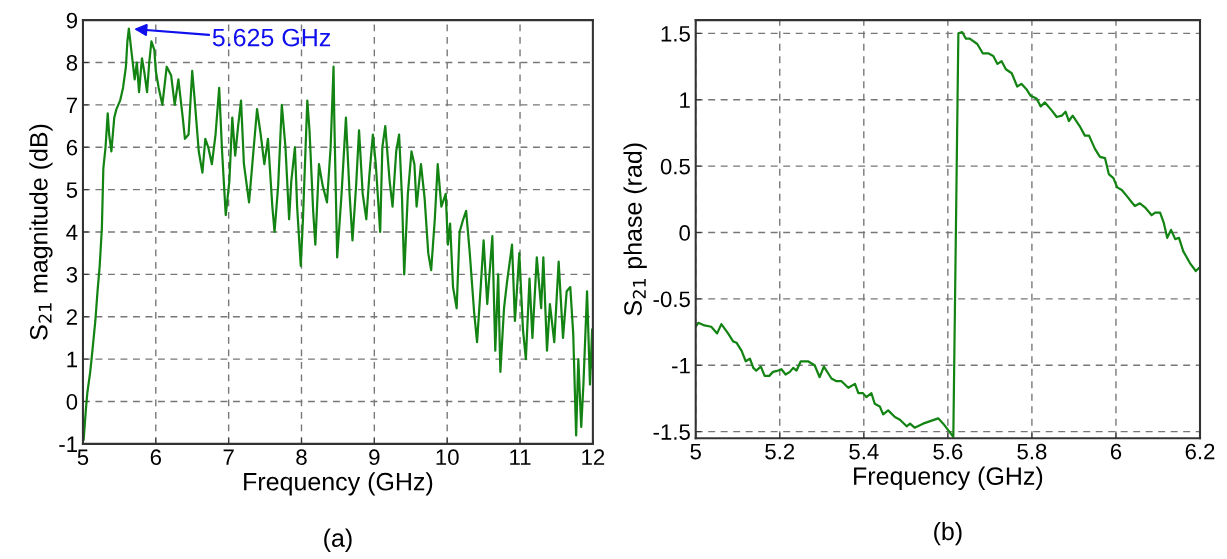  Describe the element at coordinates (948, 451) in the screenshot. I see `x-tick-label: 5.6` at that location.